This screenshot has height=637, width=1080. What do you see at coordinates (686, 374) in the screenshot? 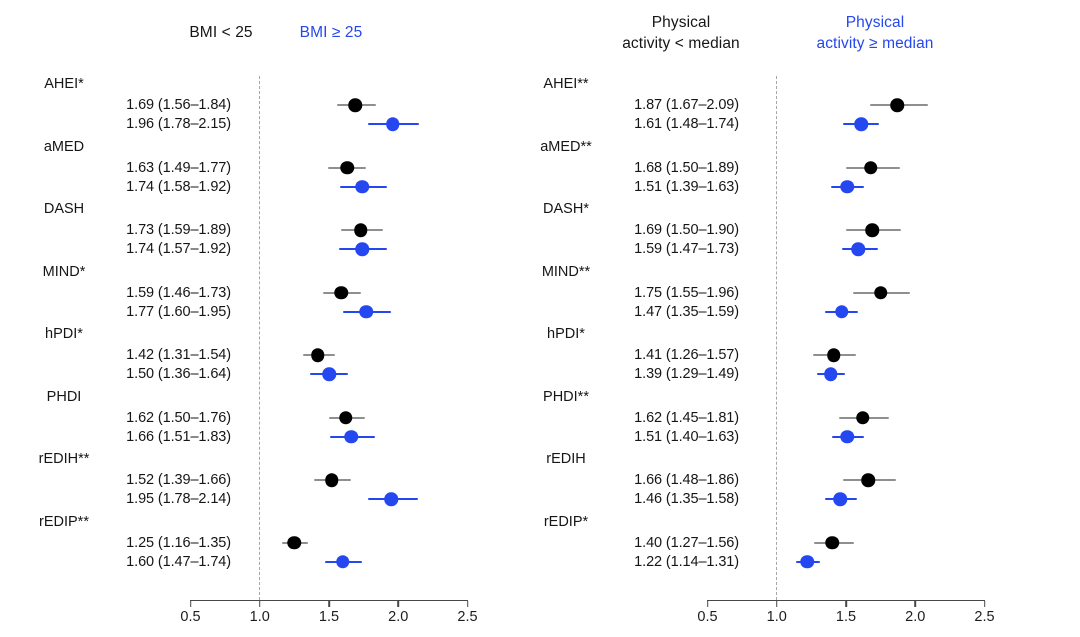
I see `estimate-value-text: 1.39 (1.29–1.49)` at bounding box center [686, 374].